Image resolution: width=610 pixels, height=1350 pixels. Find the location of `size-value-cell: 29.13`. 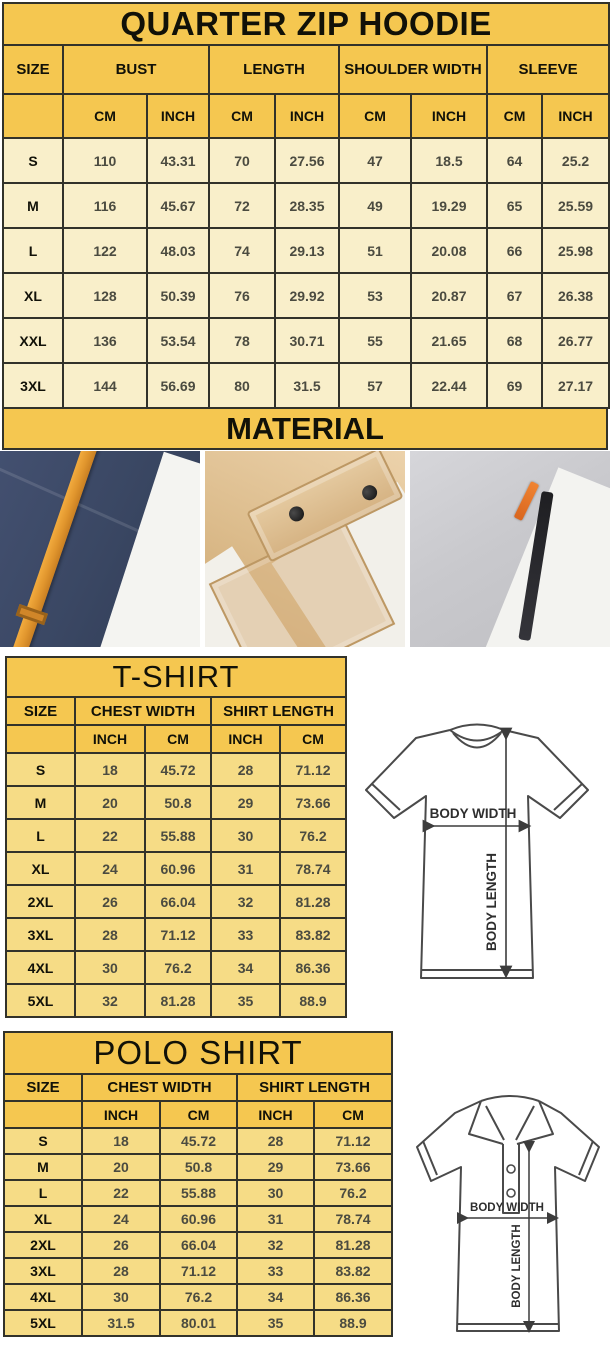

size-value-cell: 29.13 is located at coordinates (307, 250).